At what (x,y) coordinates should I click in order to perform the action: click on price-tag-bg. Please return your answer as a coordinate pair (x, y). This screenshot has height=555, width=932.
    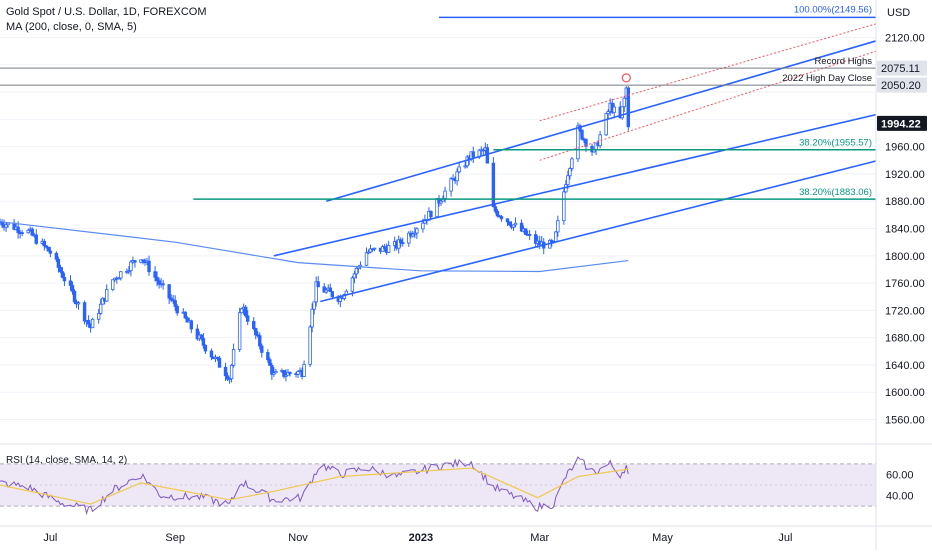
    Looking at the image, I should click on (902, 68).